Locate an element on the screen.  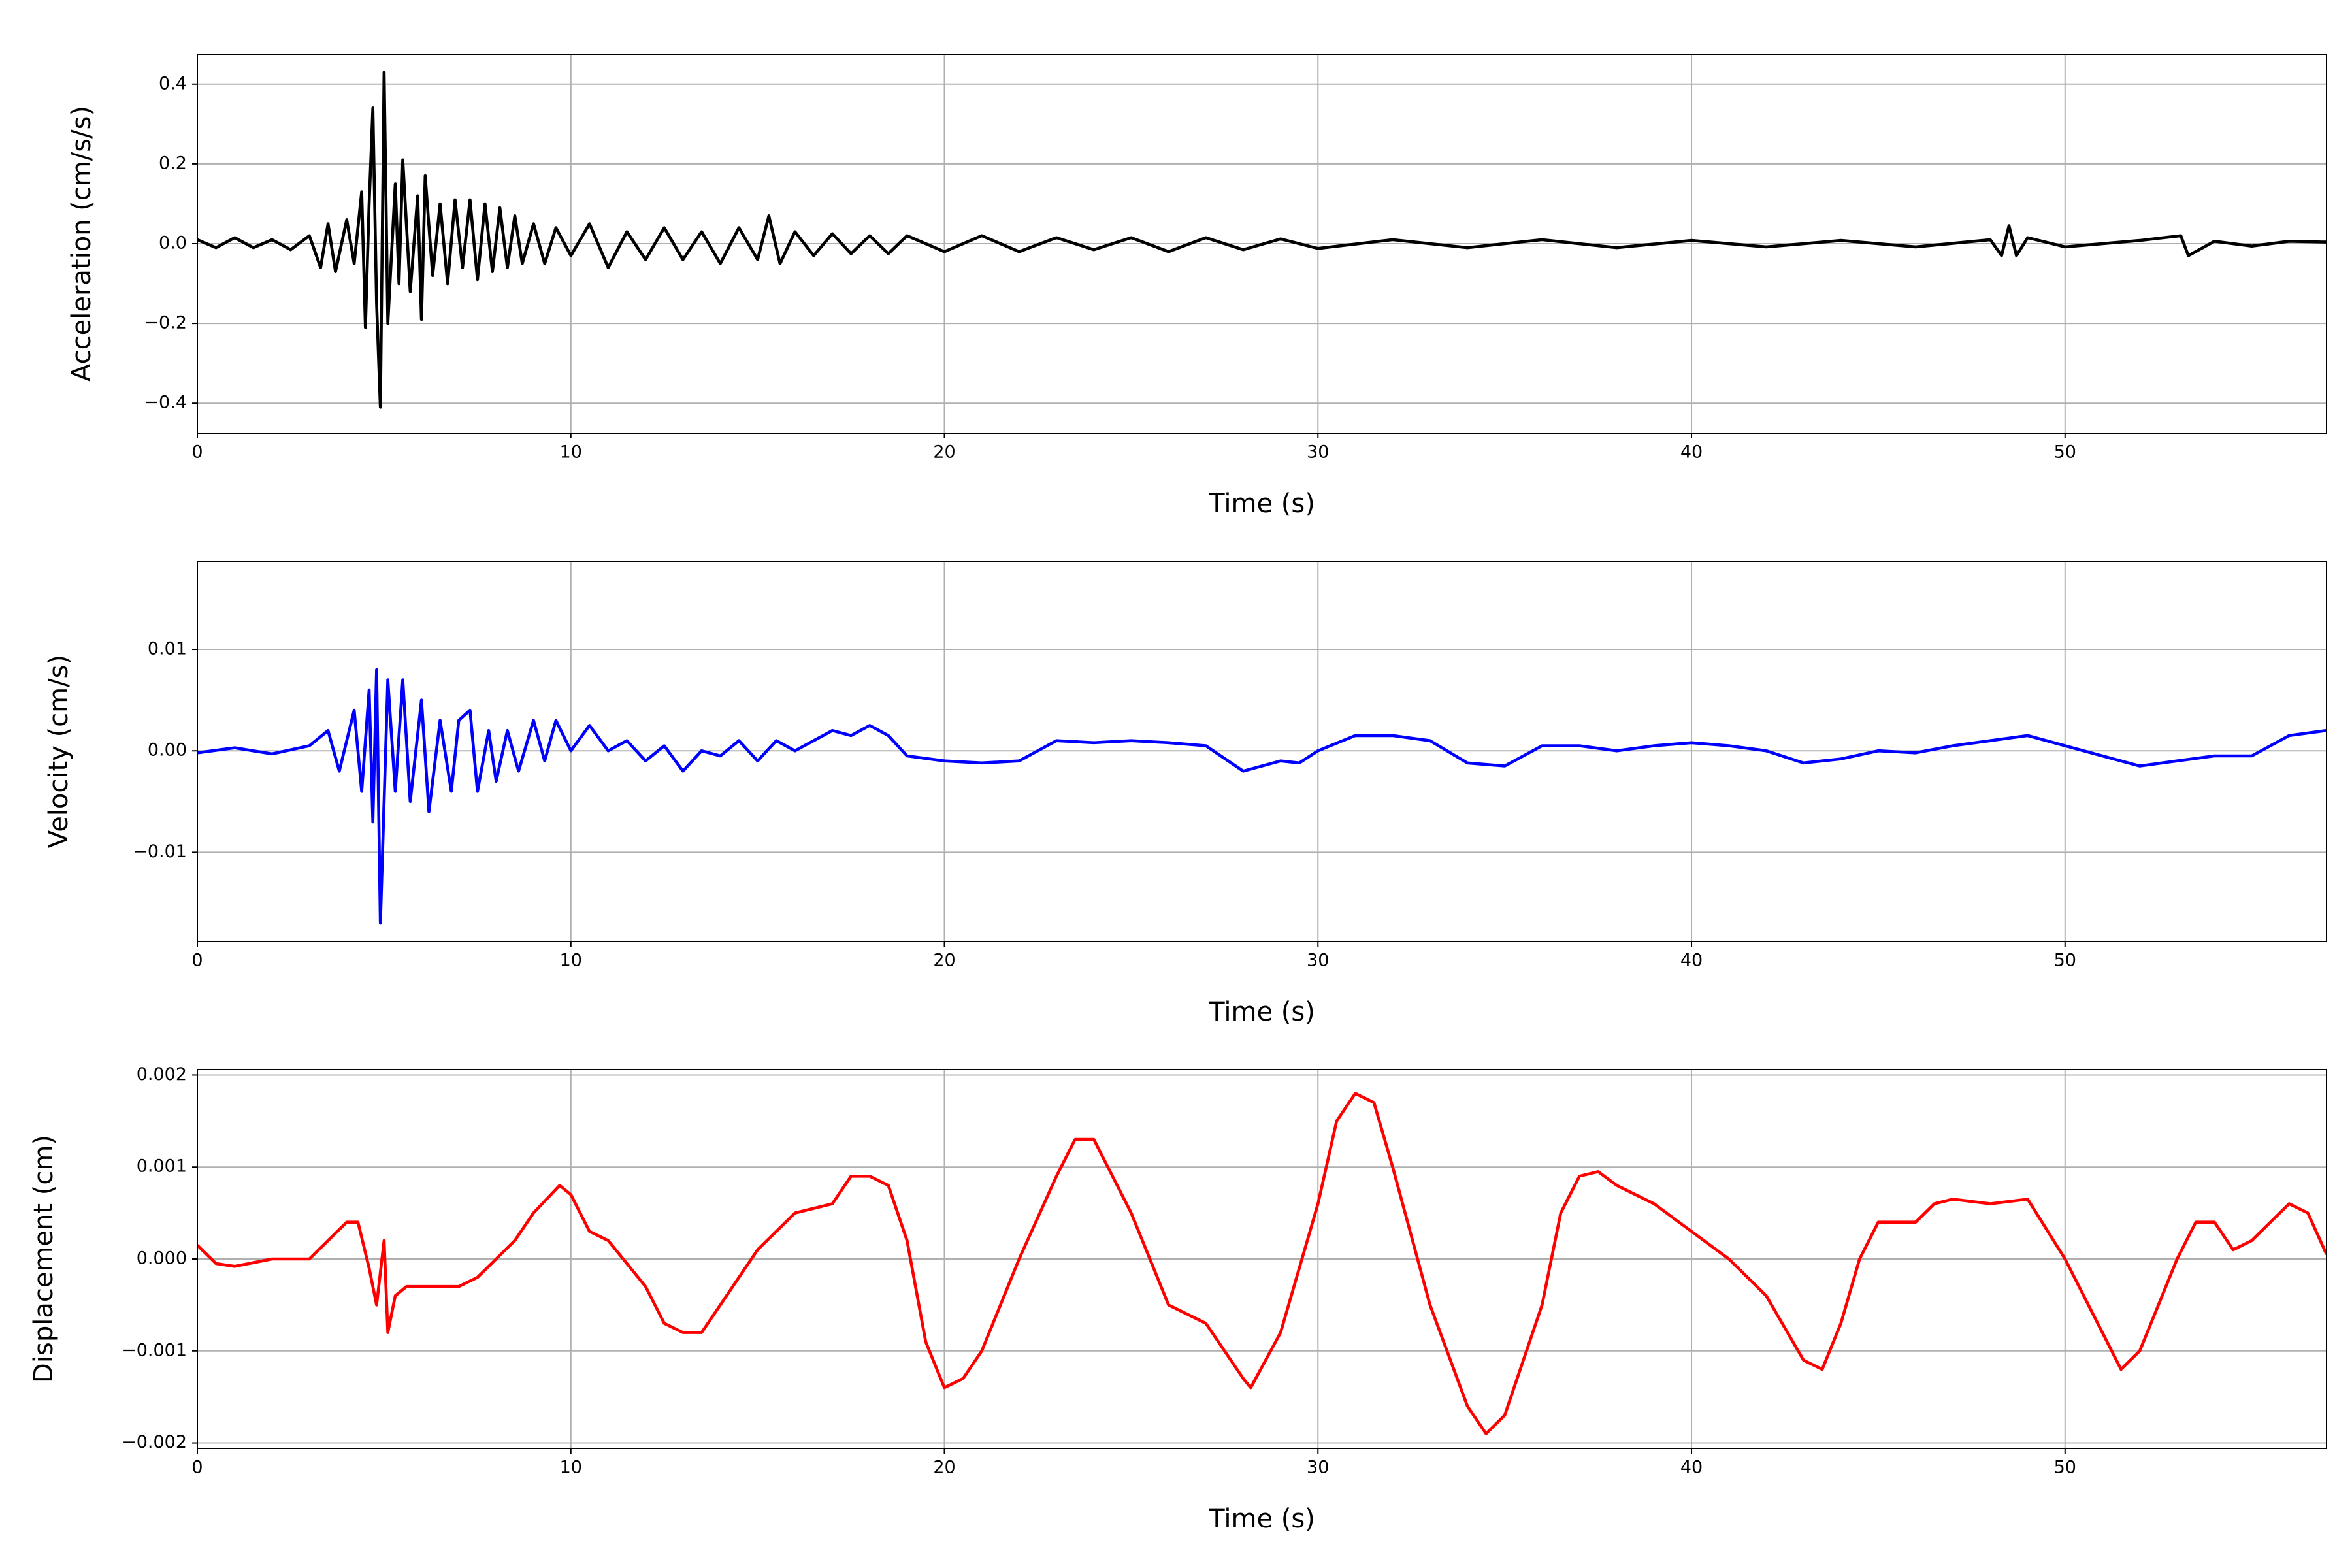
y-tick-label: 0.001 is located at coordinates (162, 1166).